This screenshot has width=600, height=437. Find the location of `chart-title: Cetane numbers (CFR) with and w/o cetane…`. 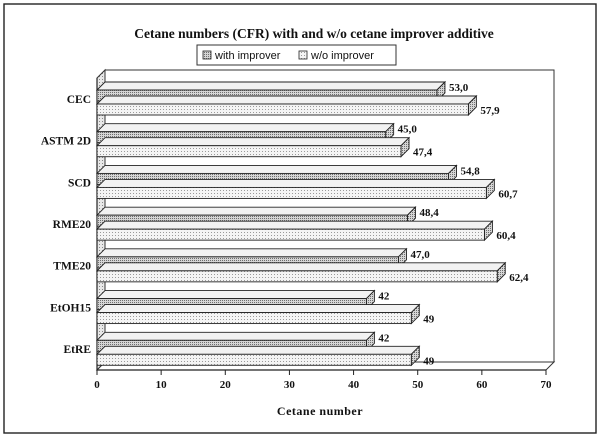

chart-title: Cetane numbers (CFR) with and w/o cetane… is located at coordinates (313, 33).